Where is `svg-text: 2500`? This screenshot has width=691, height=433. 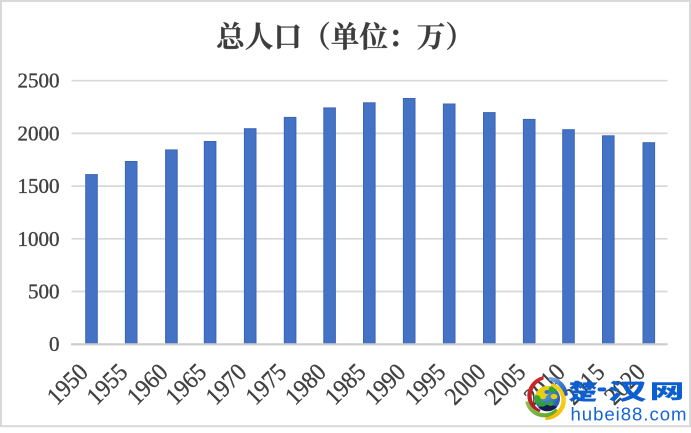
svg-text: 2500 is located at coordinates (39, 81).